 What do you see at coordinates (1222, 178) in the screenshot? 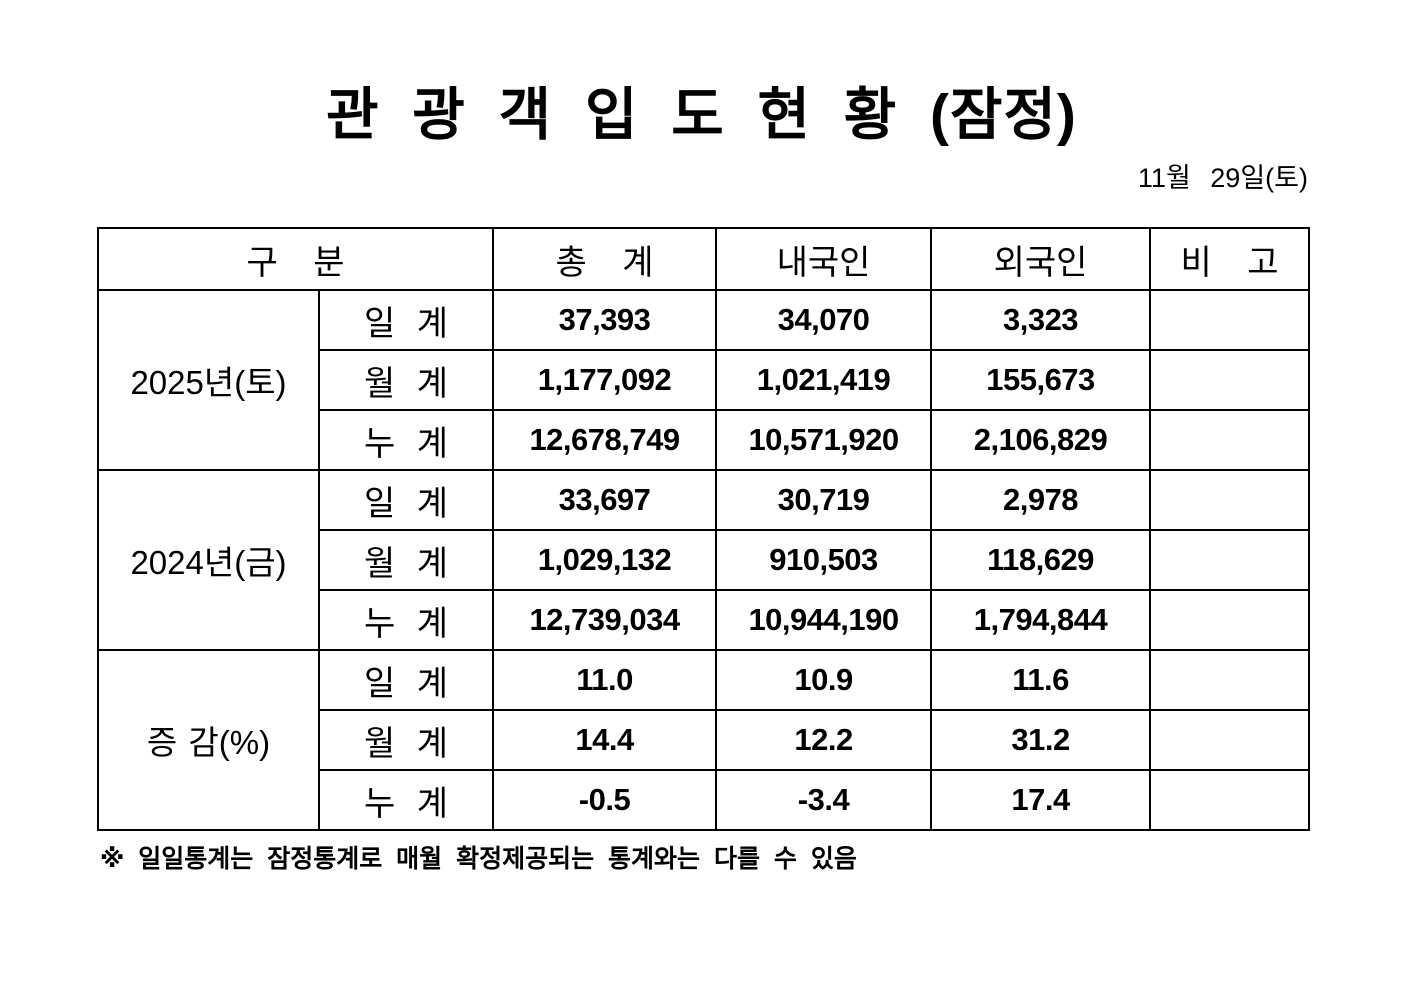
I see `report-date: 11월 29일(토)` at bounding box center [1222, 178].